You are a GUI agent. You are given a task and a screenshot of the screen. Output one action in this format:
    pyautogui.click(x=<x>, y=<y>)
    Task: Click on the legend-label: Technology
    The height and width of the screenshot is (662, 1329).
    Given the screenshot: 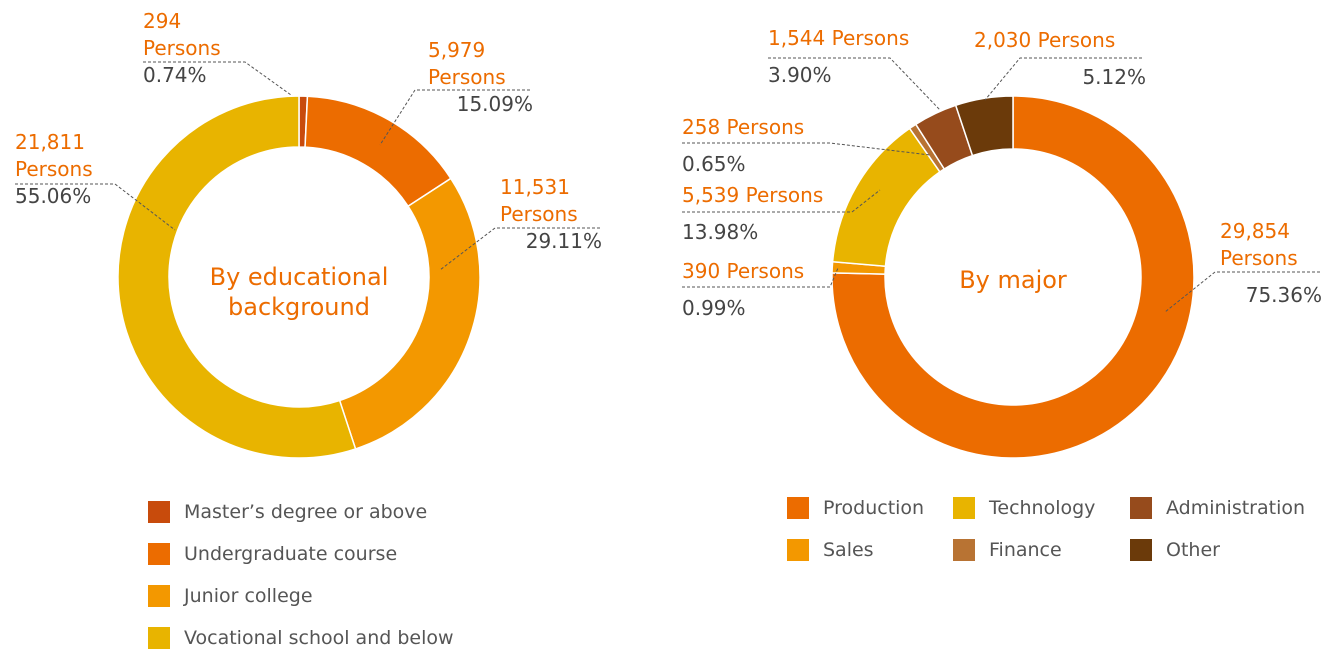 What is the action you would take?
    pyautogui.click(x=1042, y=508)
    